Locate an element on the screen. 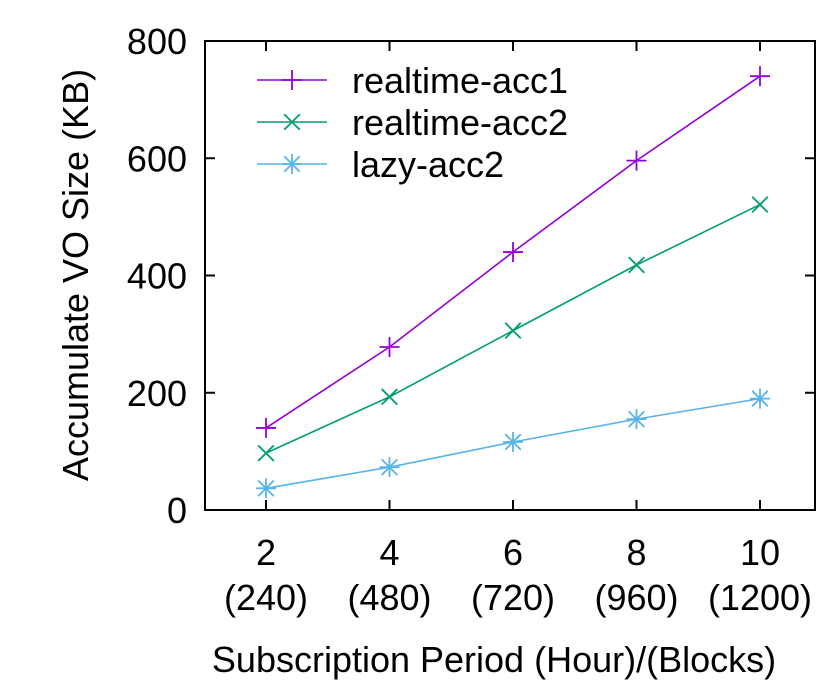 This screenshot has height=690, width=830. y-tick-label: 600 is located at coordinates (157, 158).